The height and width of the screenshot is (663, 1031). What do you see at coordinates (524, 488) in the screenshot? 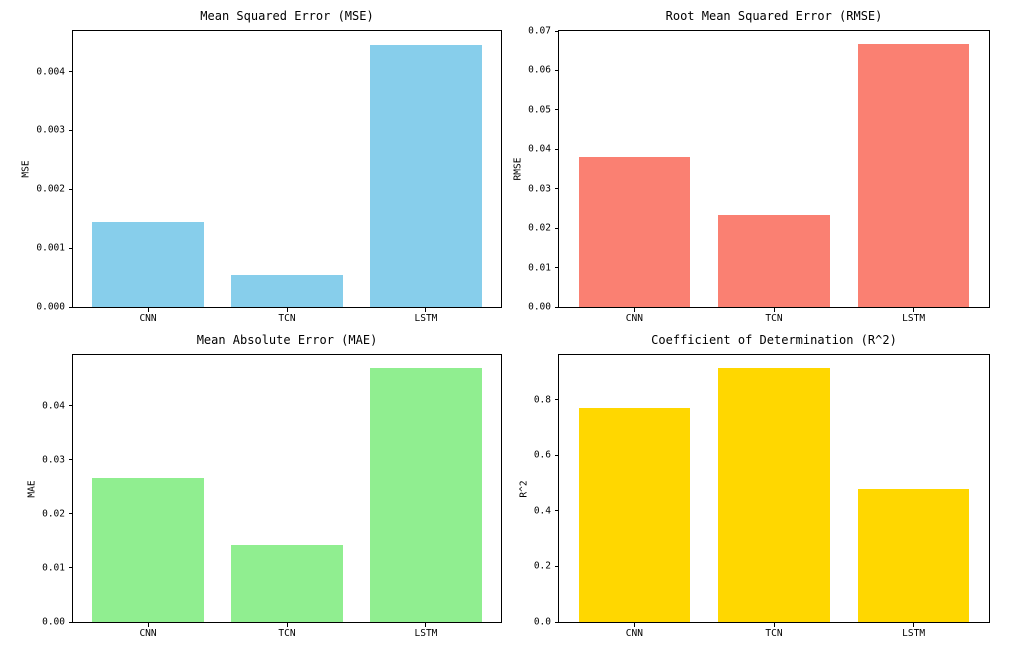
I see `y-axis-label: R^2` at bounding box center [524, 488].